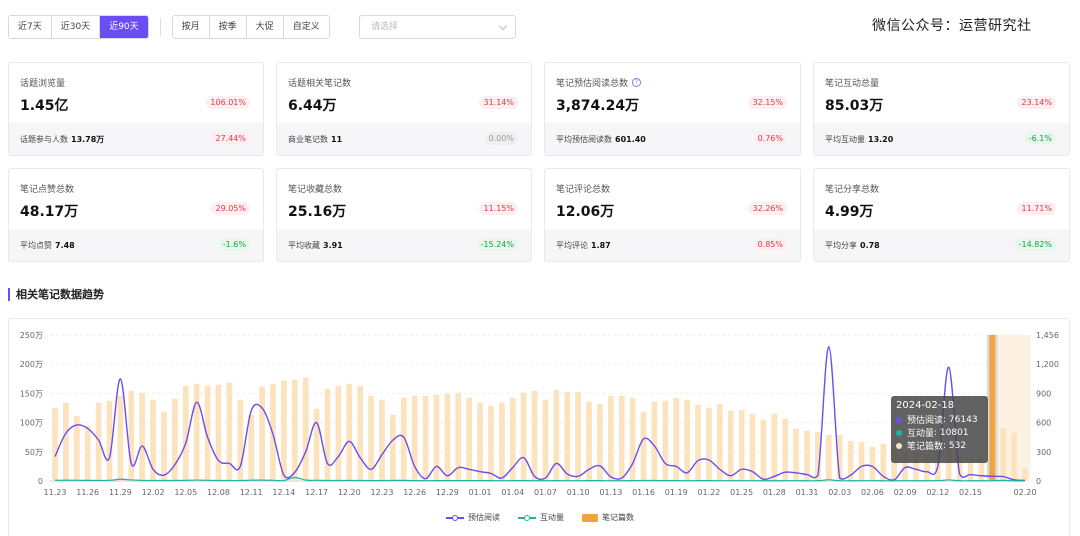 This screenshot has width=1080, height=536. What do you see at coordinates (31, 393) in the screenshot?
I see `y-left-tick-label: 150万` at bounding box center [31, 393].